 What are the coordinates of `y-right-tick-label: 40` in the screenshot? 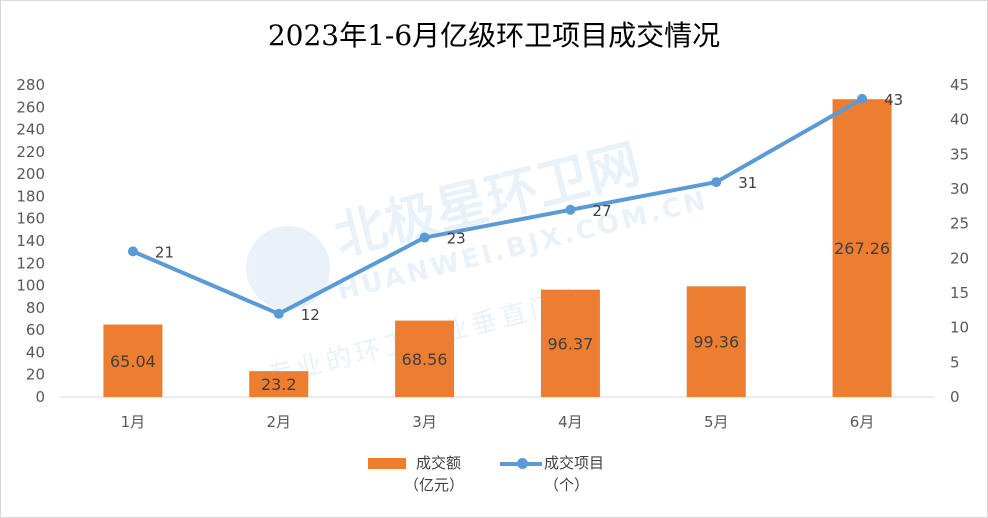 It's located at (959, 120).